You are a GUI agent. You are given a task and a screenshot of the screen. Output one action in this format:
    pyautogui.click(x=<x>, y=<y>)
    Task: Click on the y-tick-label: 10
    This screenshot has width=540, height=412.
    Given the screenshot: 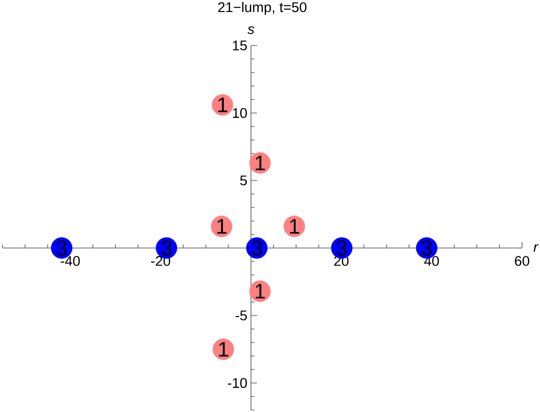 What is the action you would take?
    pyautogui.click(x=239, y=113)
    